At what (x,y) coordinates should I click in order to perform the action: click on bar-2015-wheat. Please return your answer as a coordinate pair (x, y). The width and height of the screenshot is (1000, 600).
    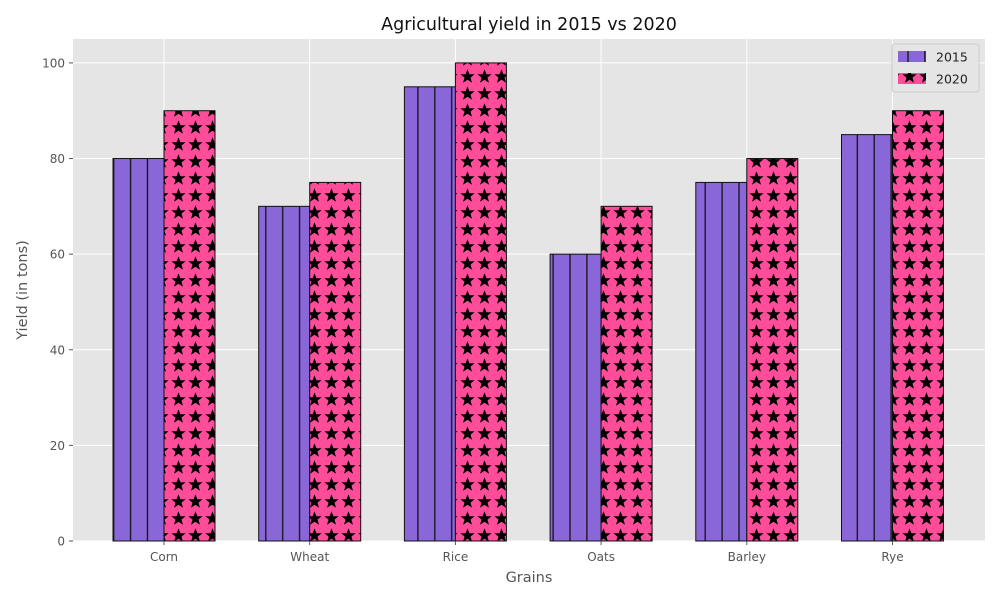
    Looking at the image, I should click on (284, 373).